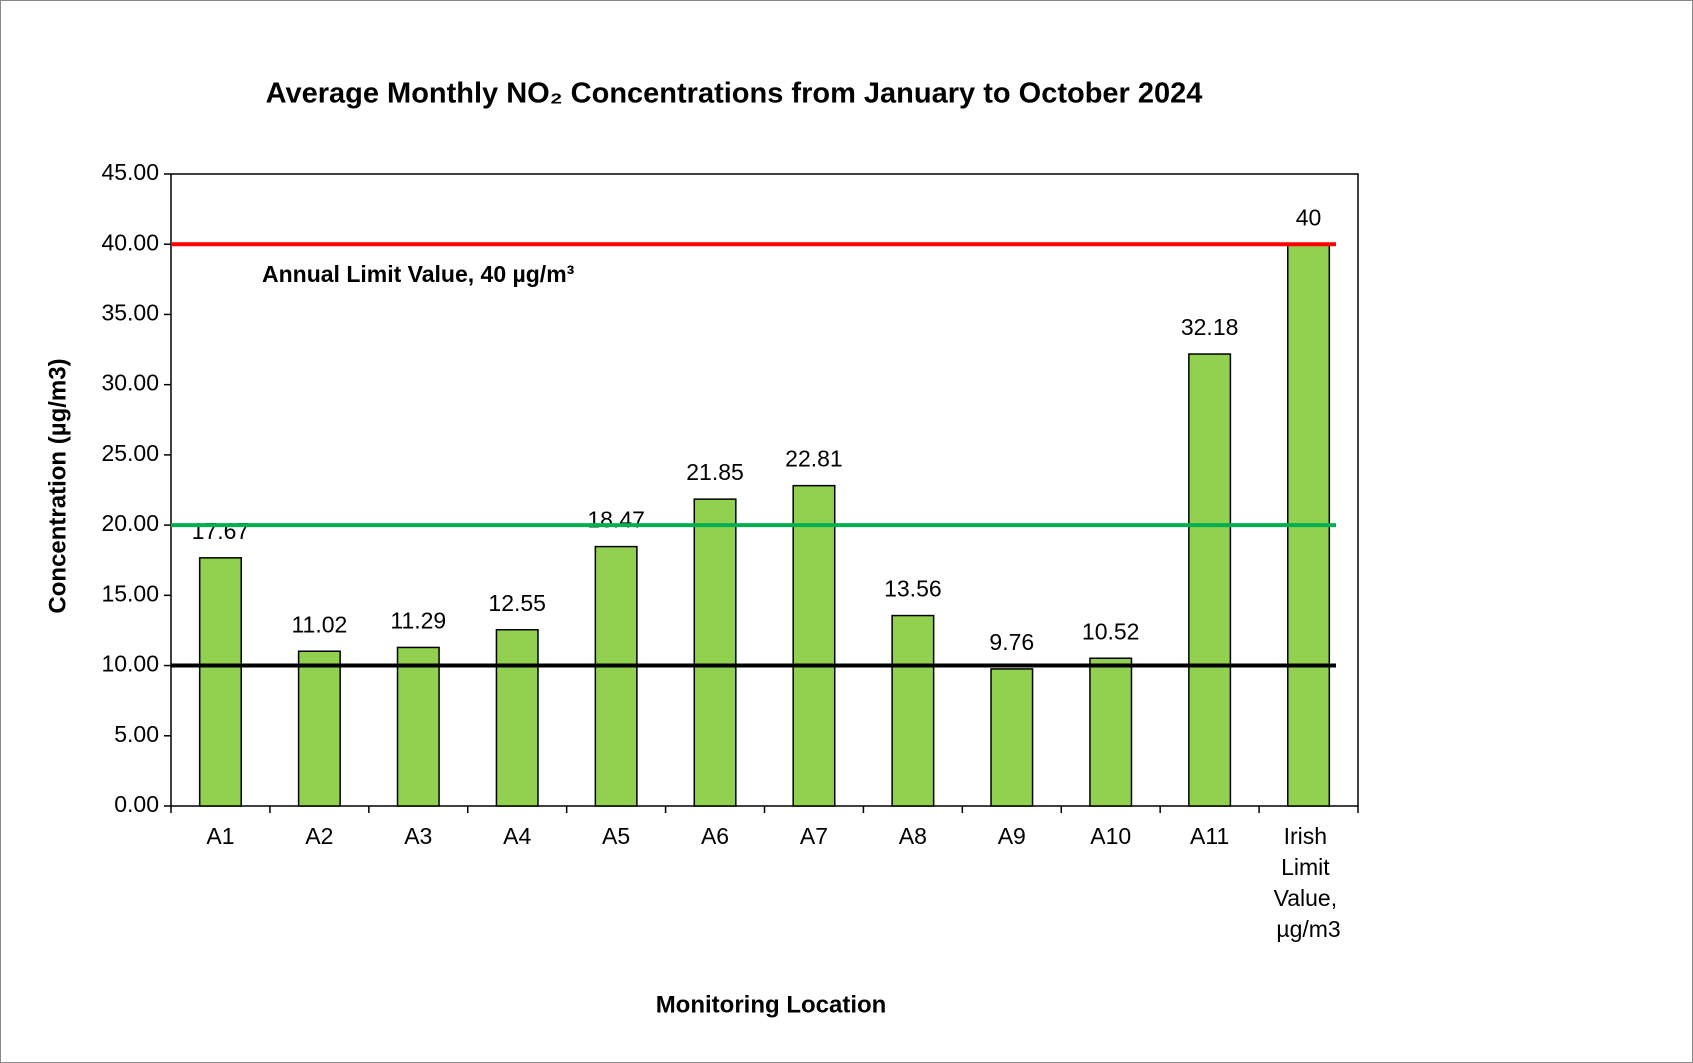 The width and height of the screenshot is (1693, 1063). Describe the element at coordinates (1308, 867) in the screenshot. I see `x-tick-label-line: Limit` at that location.